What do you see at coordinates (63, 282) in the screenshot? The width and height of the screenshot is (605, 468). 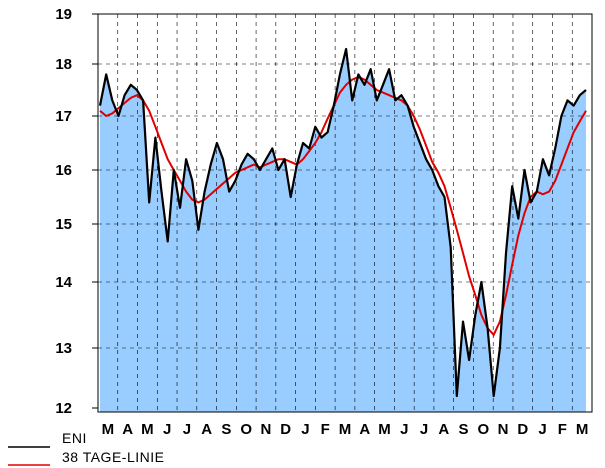 I see `y-tick-label: 14` at bounding box center [63, 282].